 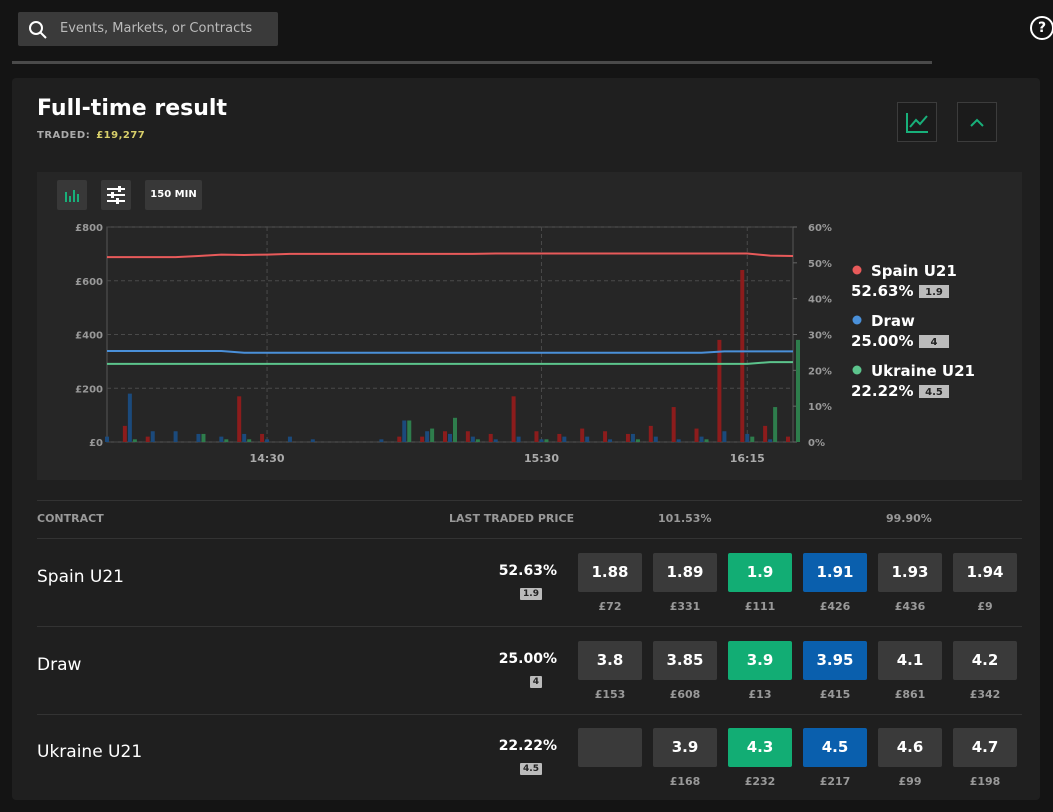 What do you see at coordinates (531, 769) in the screenshot?
I see `odds-badge: 4.5` at bounding box center [531, 769].